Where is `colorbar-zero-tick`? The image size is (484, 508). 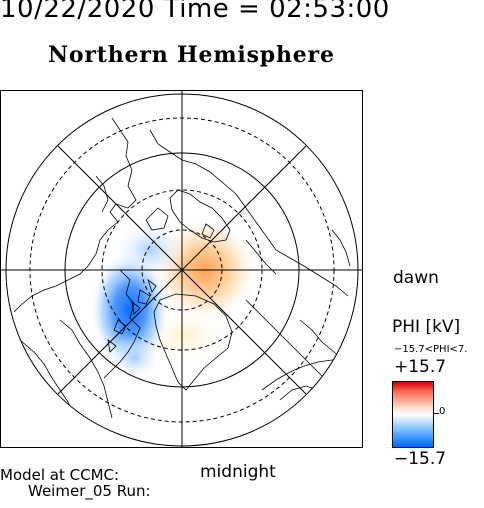 colorbar-zero-tick is located at coordinates (436, 413).